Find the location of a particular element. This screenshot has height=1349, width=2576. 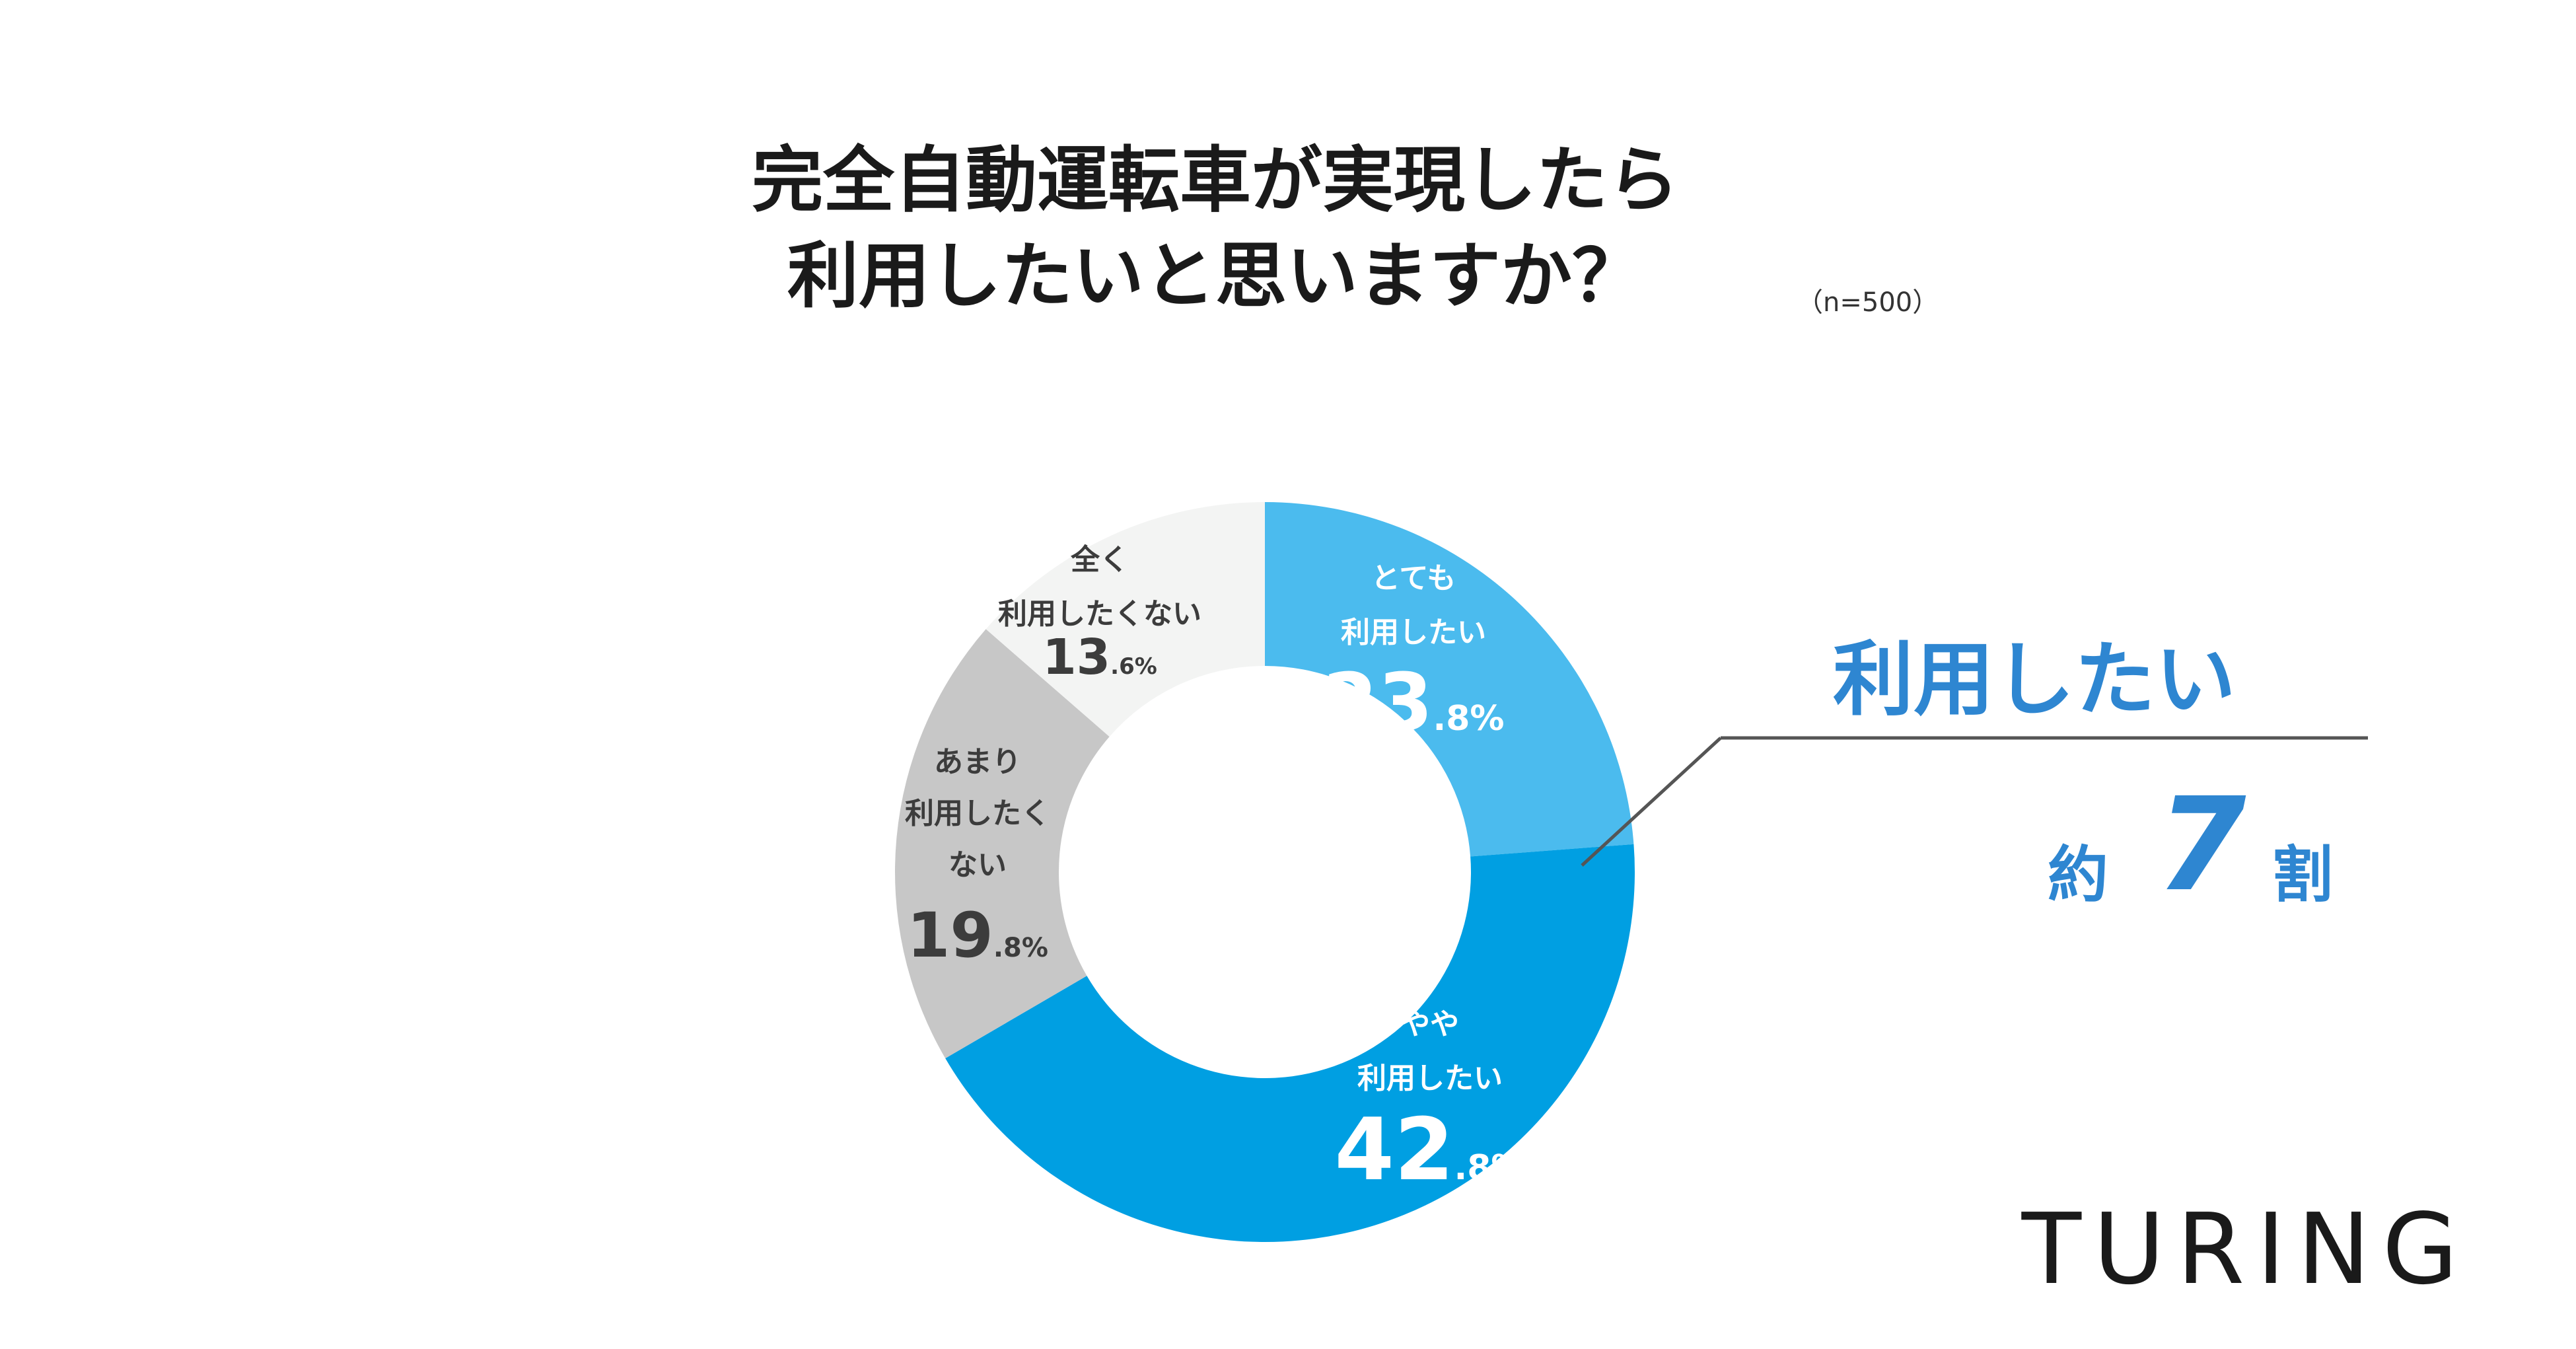

turing-logo: TURING is located at coordinates (2246, 1249).